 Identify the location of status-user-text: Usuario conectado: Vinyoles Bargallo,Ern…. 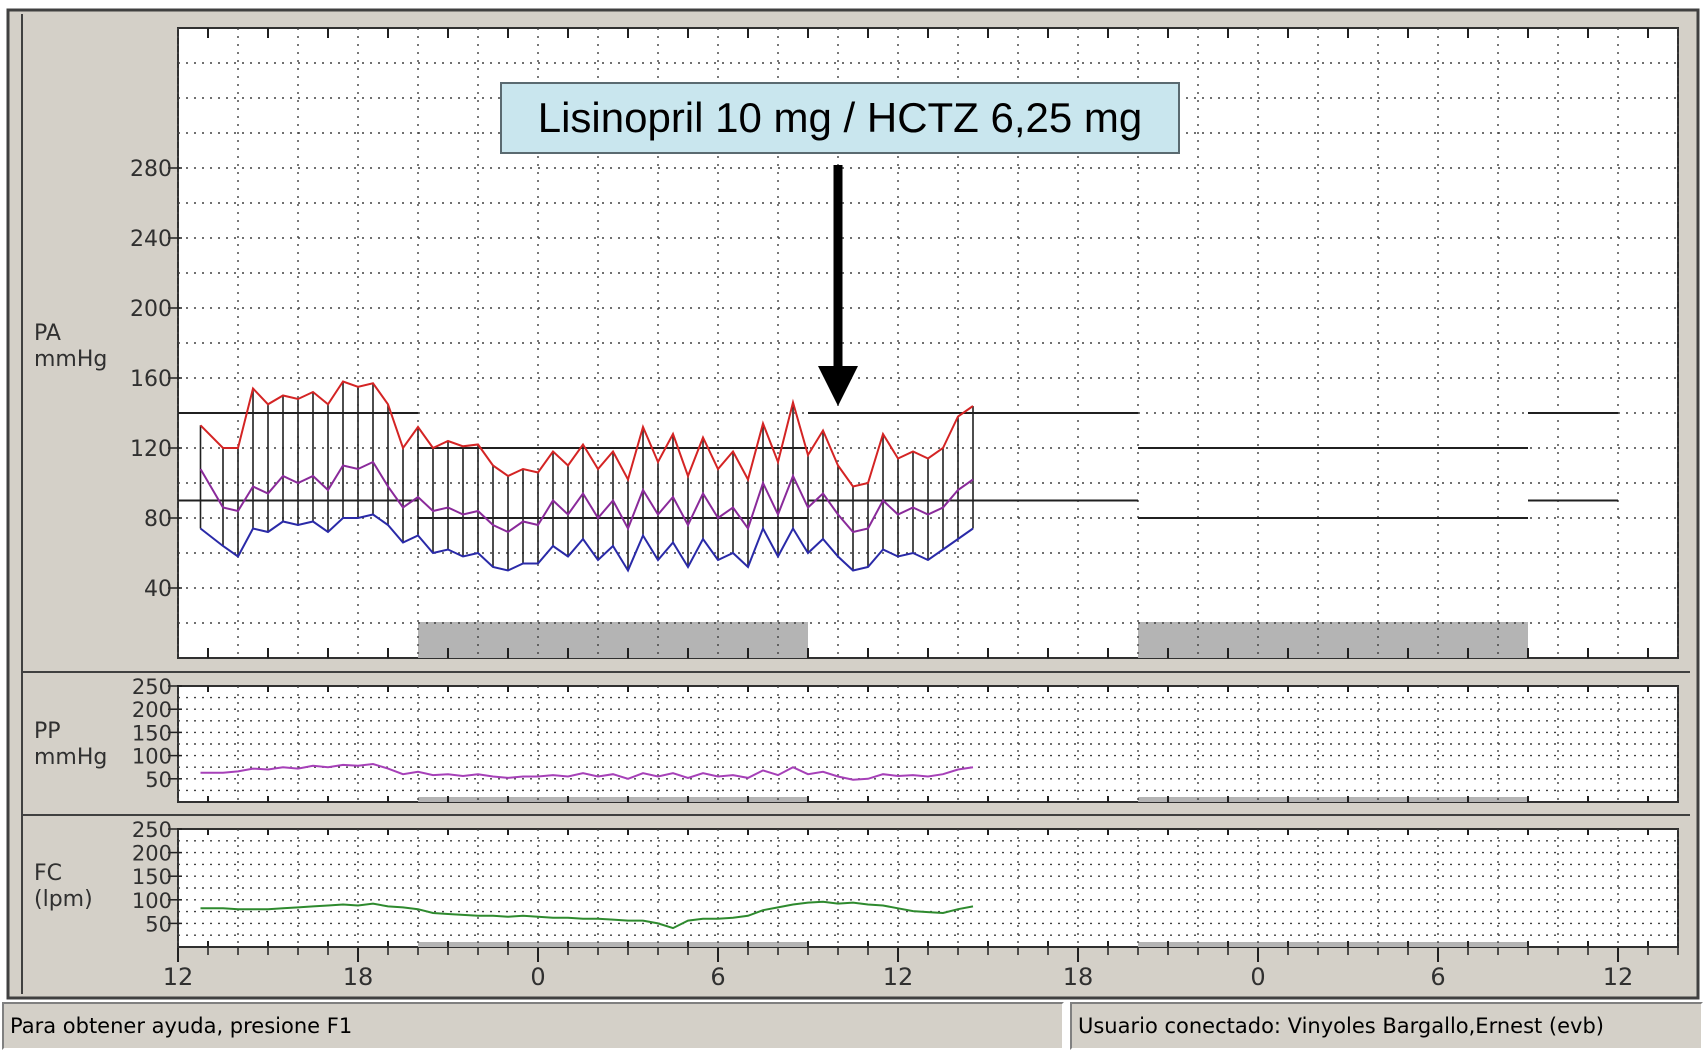
(1386, 1026).